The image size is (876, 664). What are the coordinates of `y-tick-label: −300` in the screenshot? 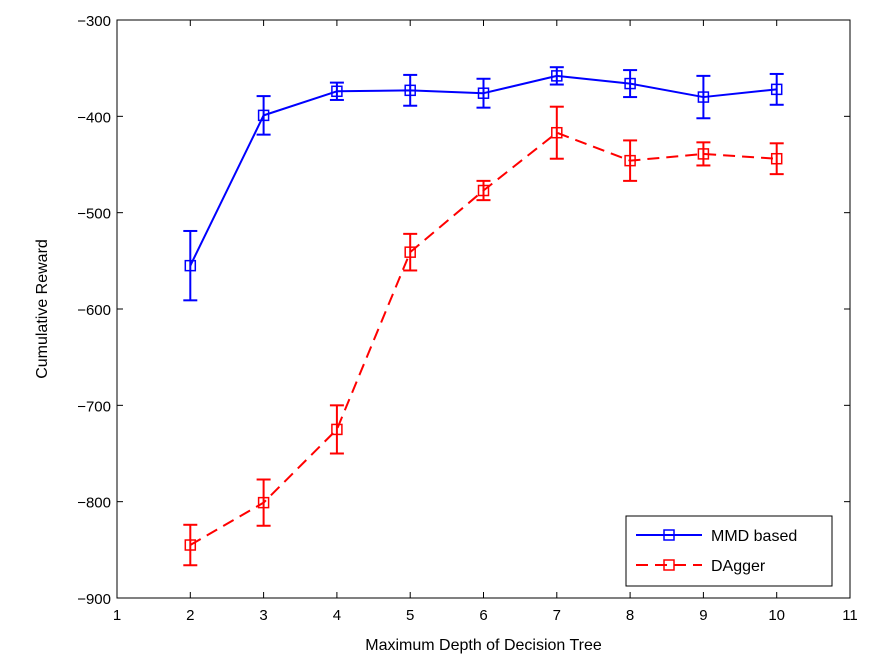 It's located at (94, 21).